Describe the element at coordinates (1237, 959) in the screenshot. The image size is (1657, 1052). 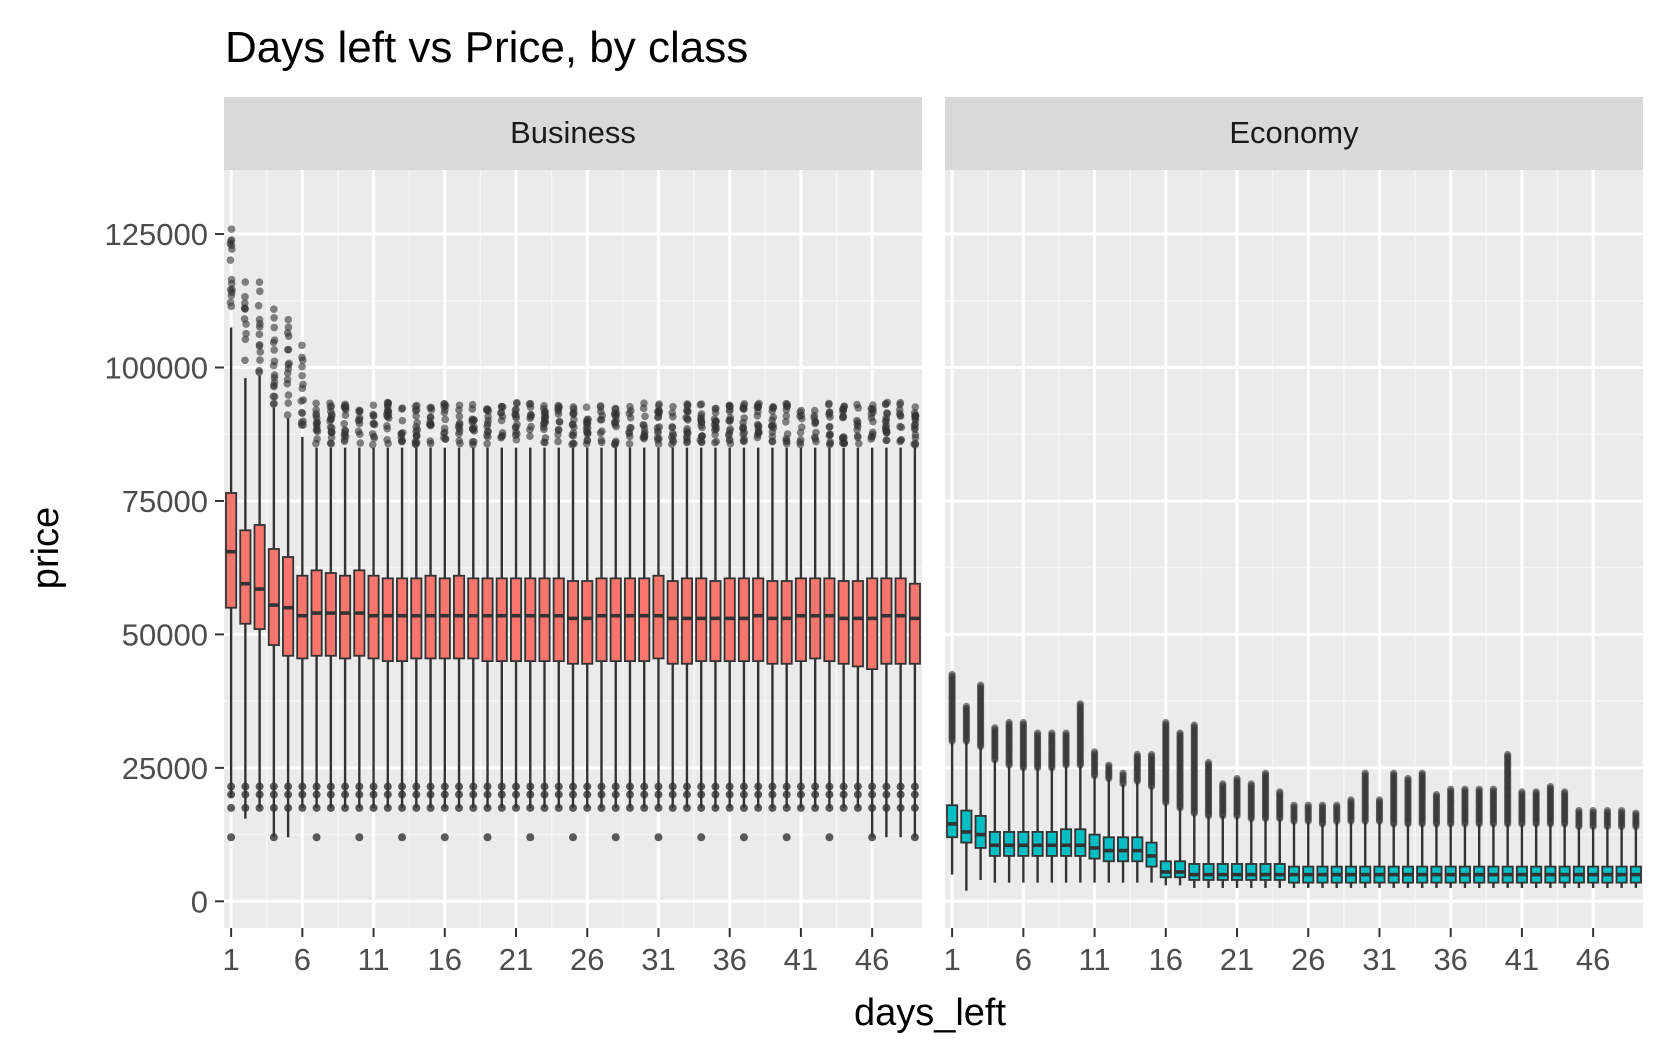
I see `x-tick-label: 21` at that location.